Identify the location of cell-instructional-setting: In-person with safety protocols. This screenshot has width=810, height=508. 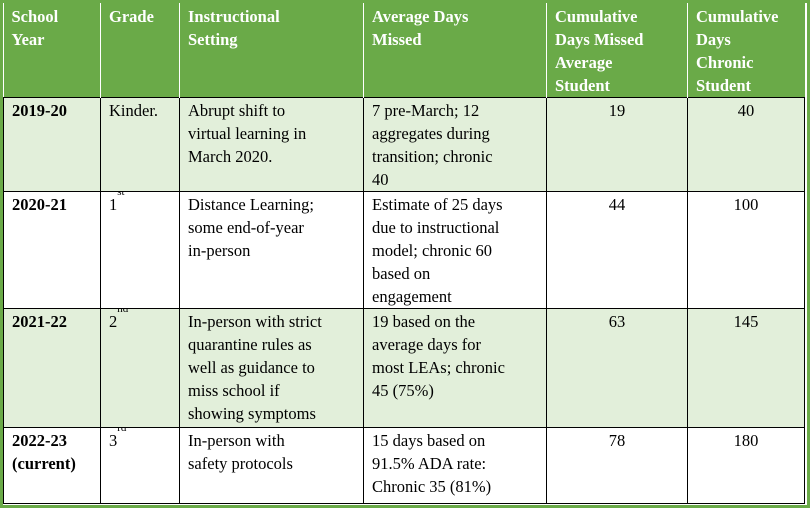
(271, 465).